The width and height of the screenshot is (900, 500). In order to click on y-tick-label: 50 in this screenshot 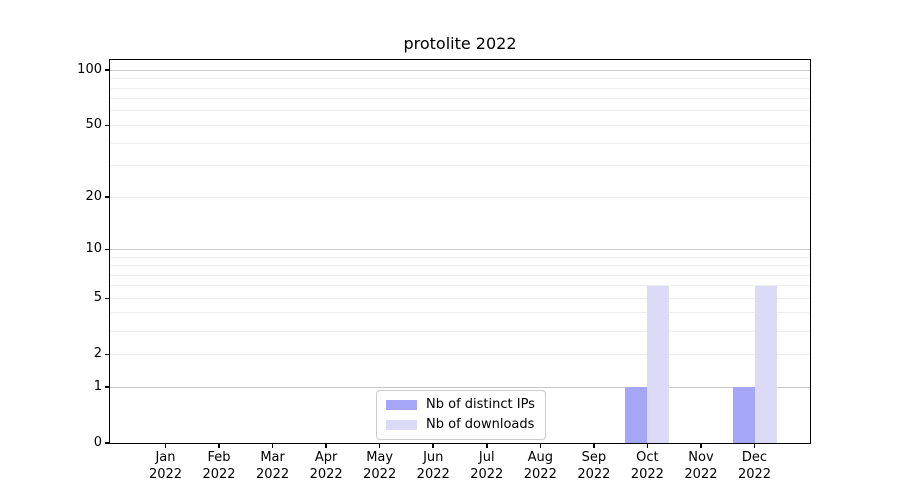, I will do `click(93, 125)`.